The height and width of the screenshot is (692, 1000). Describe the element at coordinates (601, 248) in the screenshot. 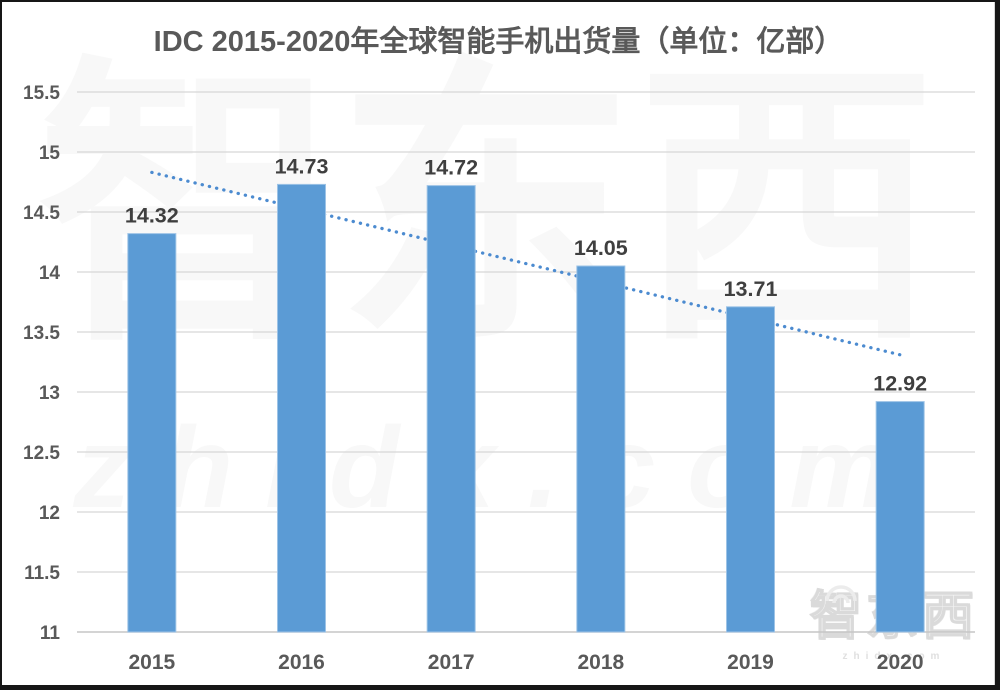

I see `bar-value-label: 14.05` at that location.